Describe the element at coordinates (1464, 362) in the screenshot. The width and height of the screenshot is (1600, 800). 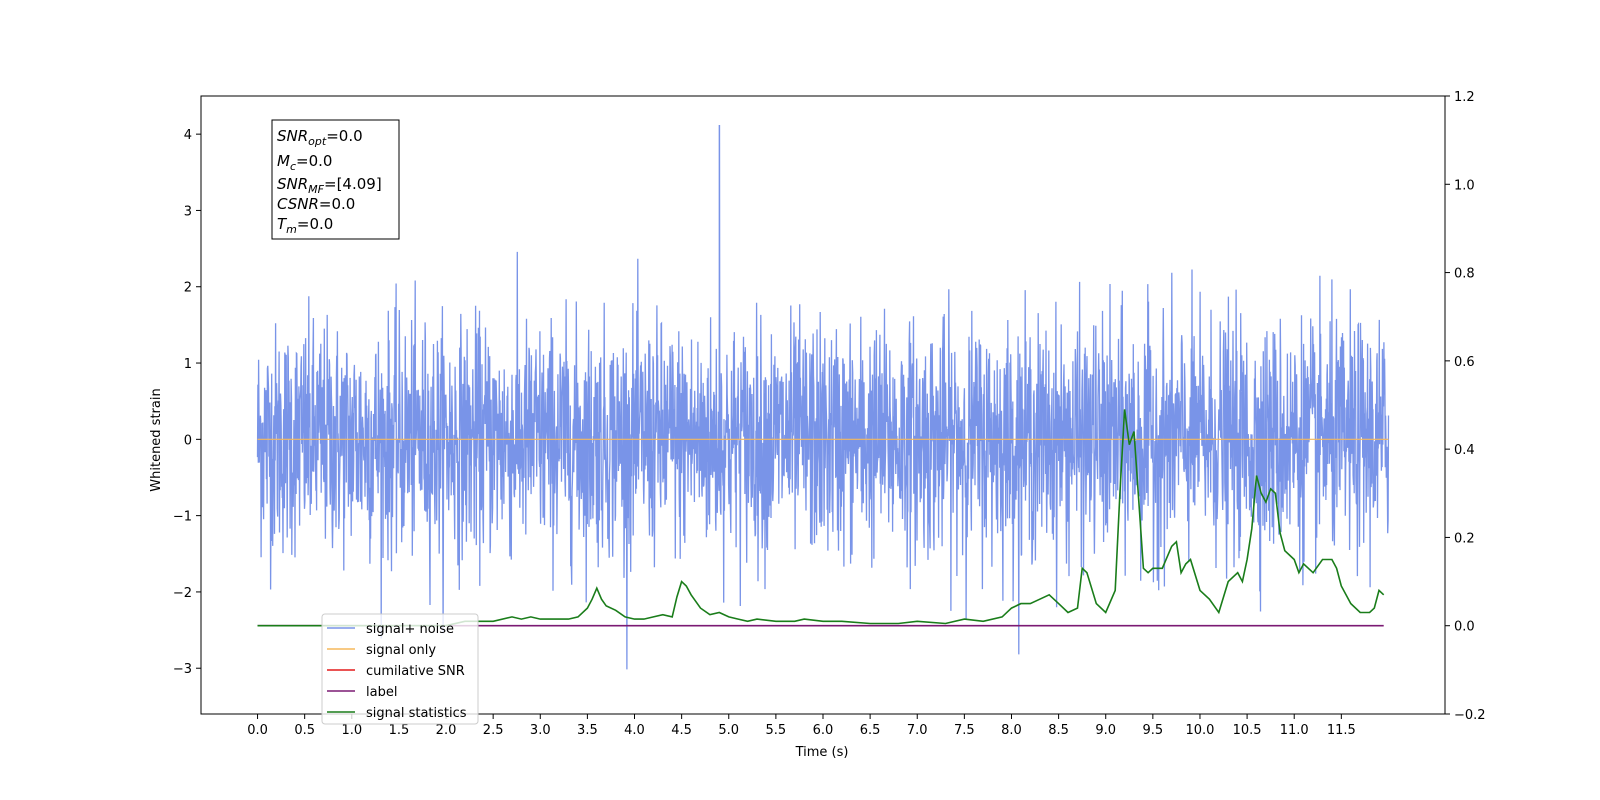
I see `y2-tick-label: 0.6` at that location.